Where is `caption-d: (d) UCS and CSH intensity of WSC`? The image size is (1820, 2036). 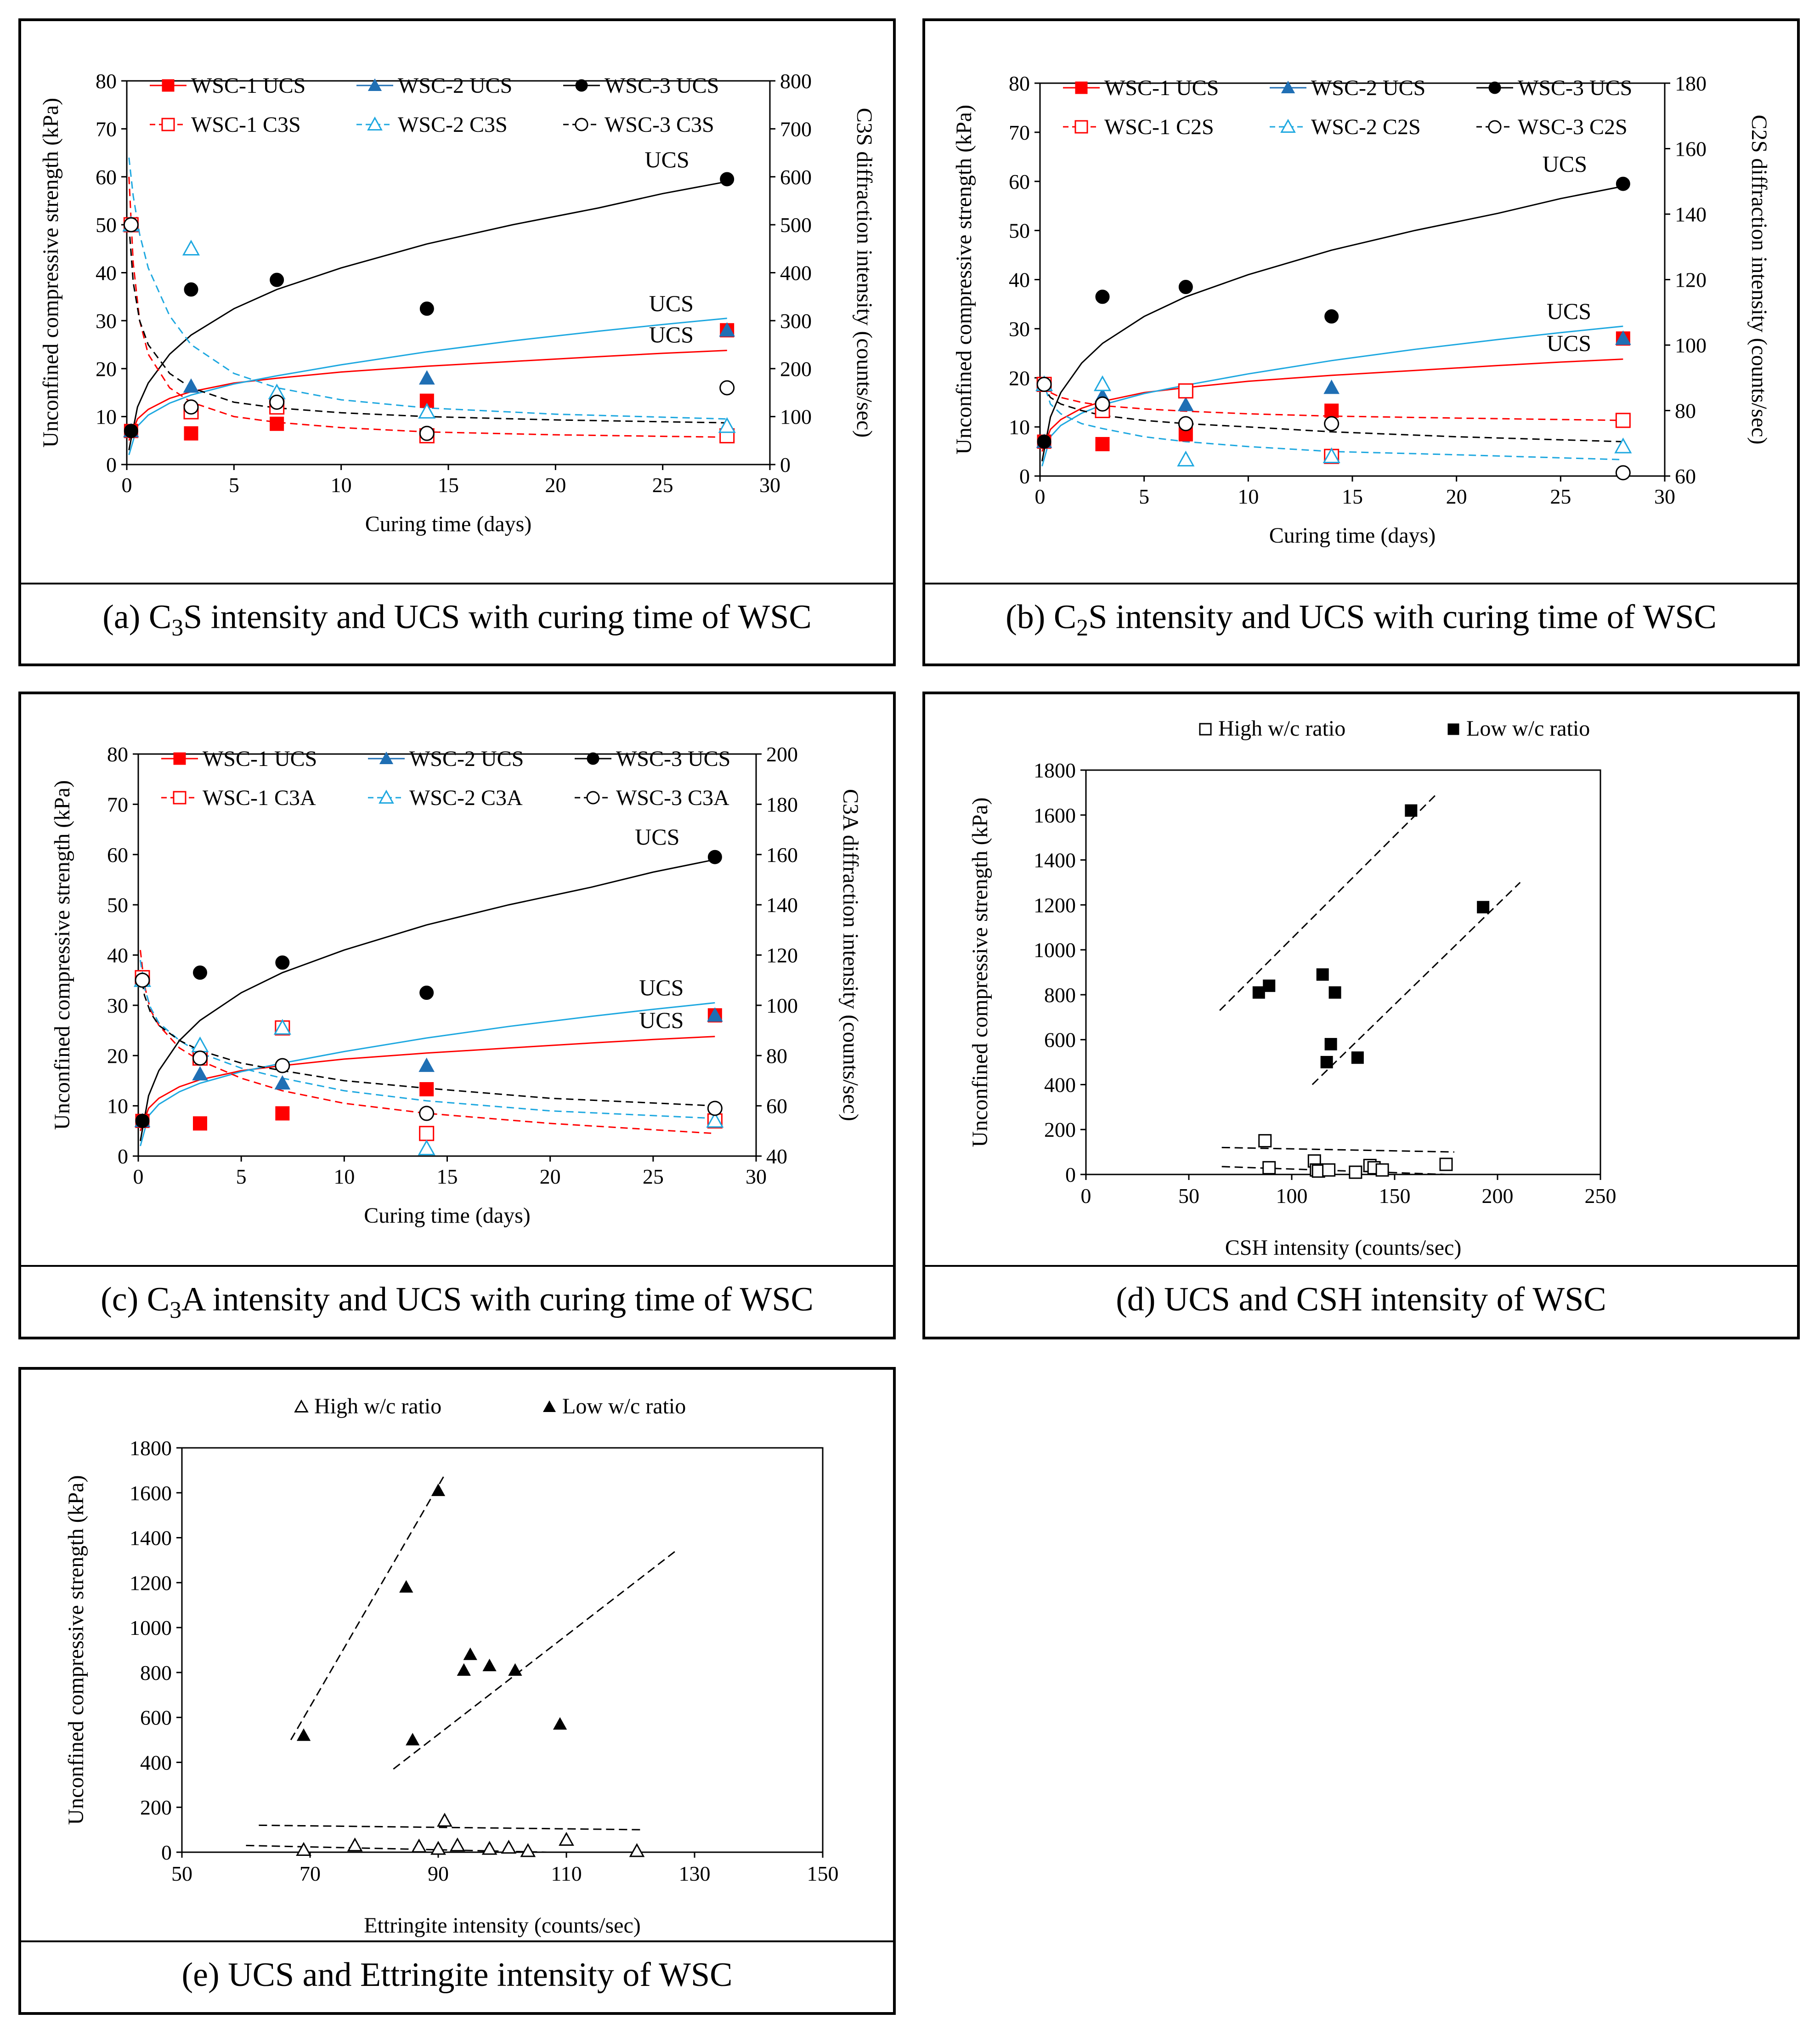
caption-d: (d) UCS and CSH intensity of WSC is located at coordinates (1361, 1299).